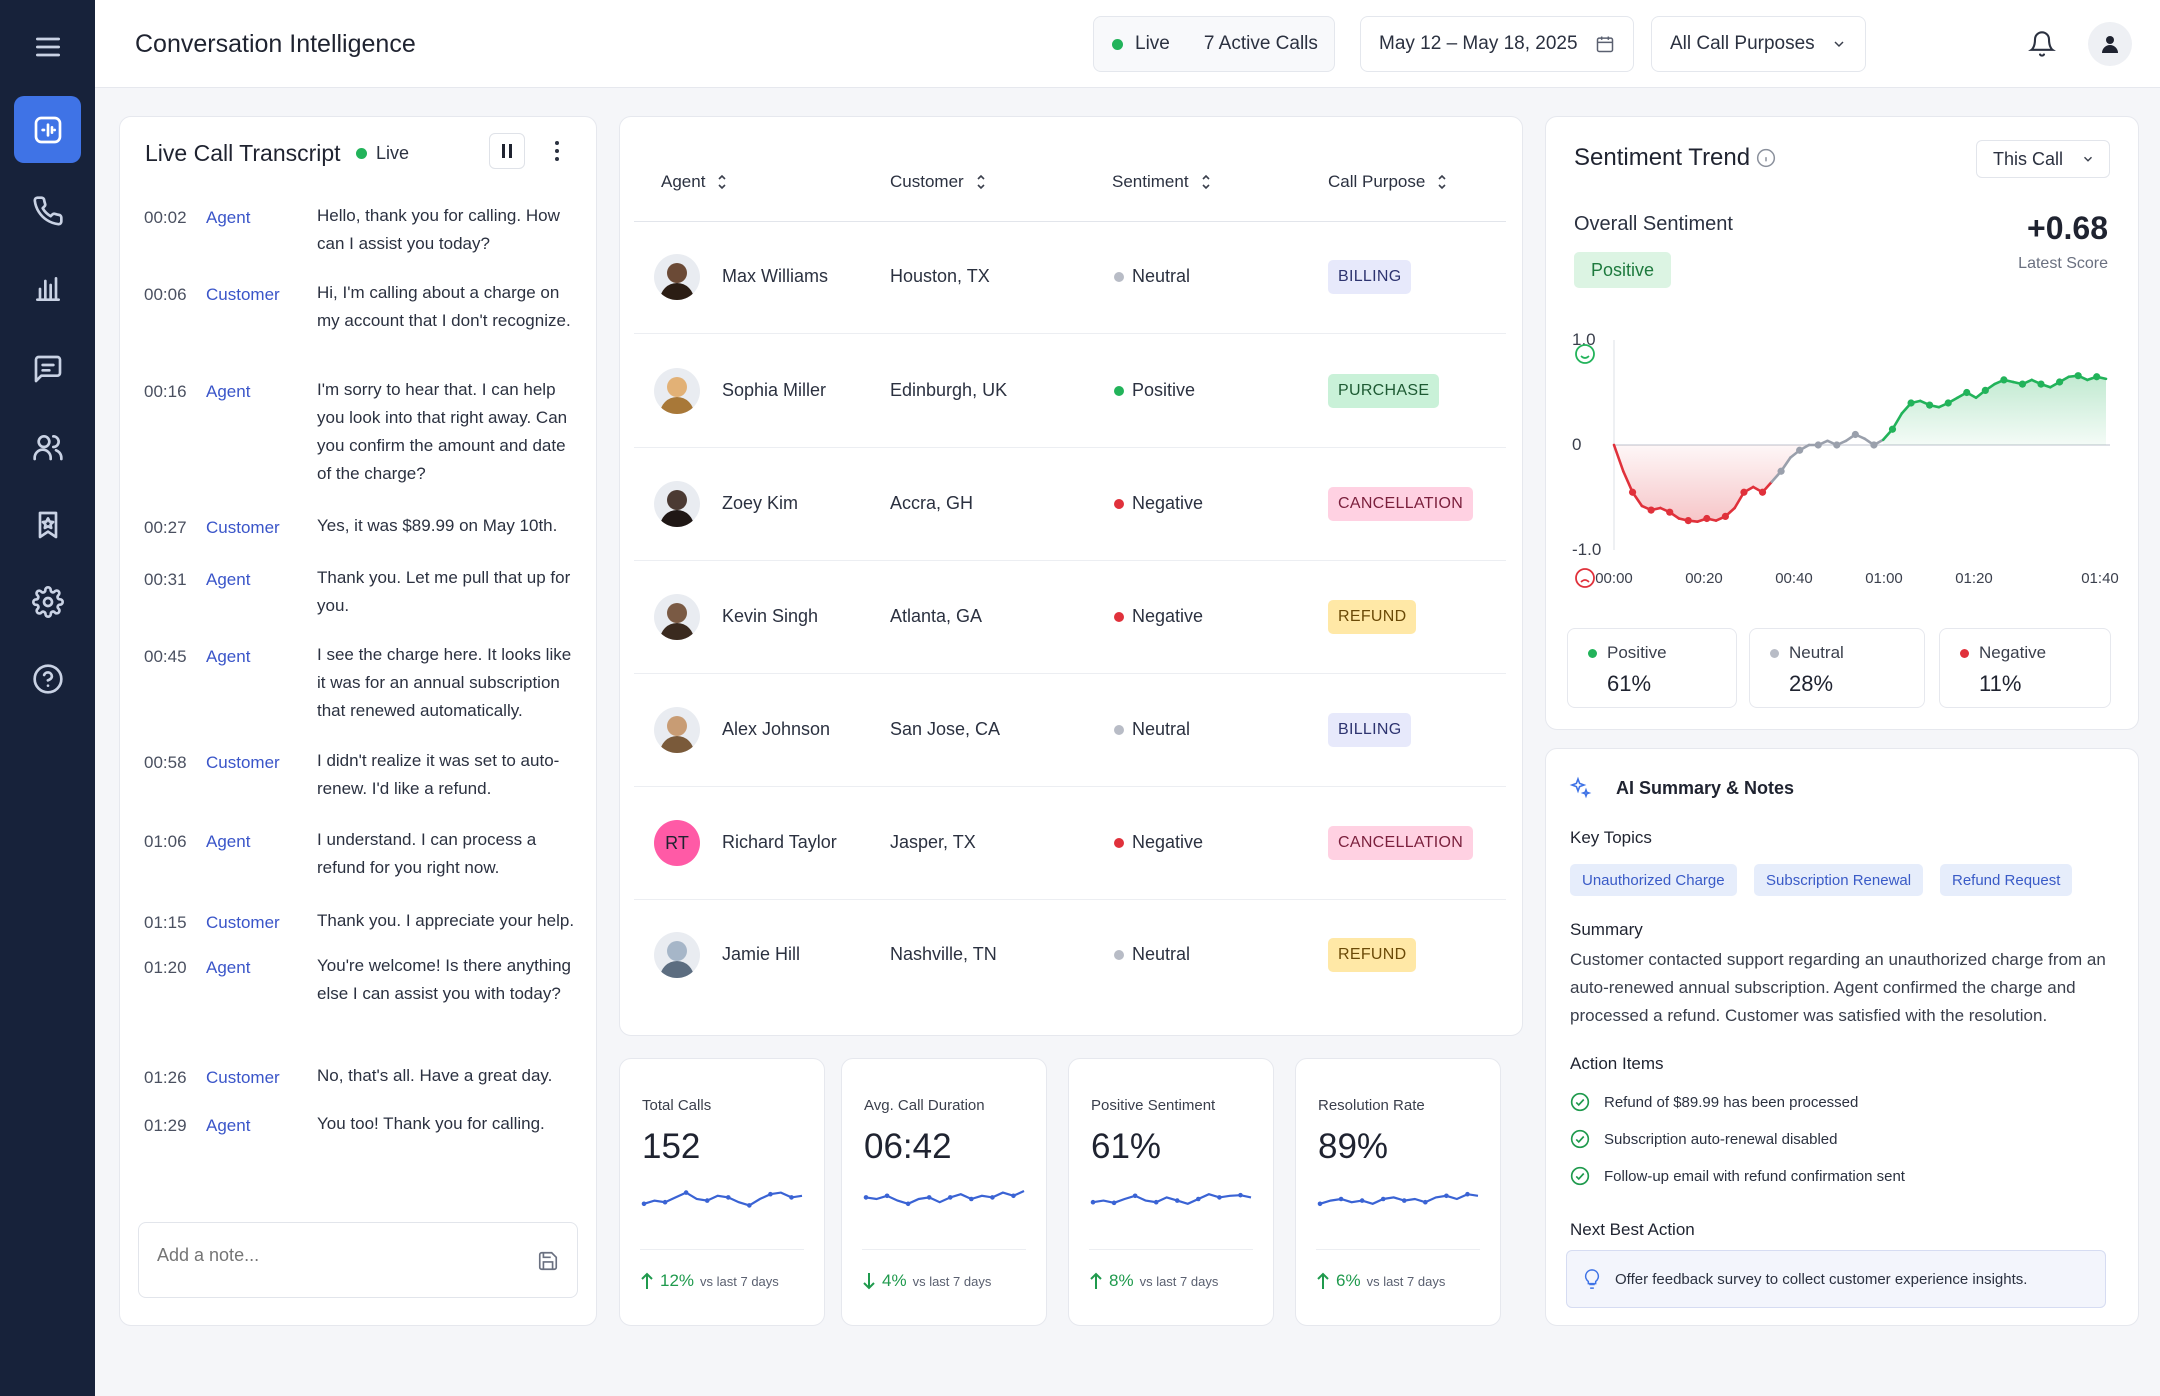  Describe the element at coordinates (869, 1281) in the screenshot. I see `arrow-down-icon` at that location.